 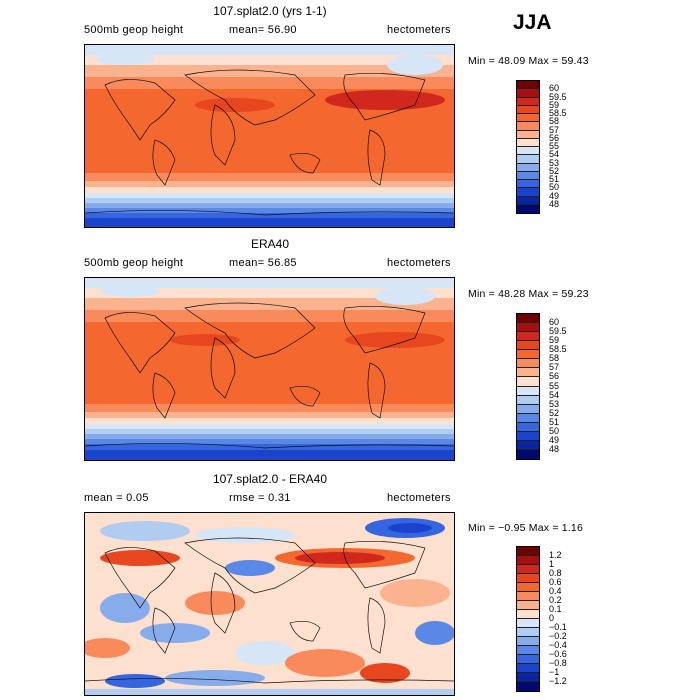 I want to click on colorbar-tick-label: 59.5, so click(x=558, y=96).